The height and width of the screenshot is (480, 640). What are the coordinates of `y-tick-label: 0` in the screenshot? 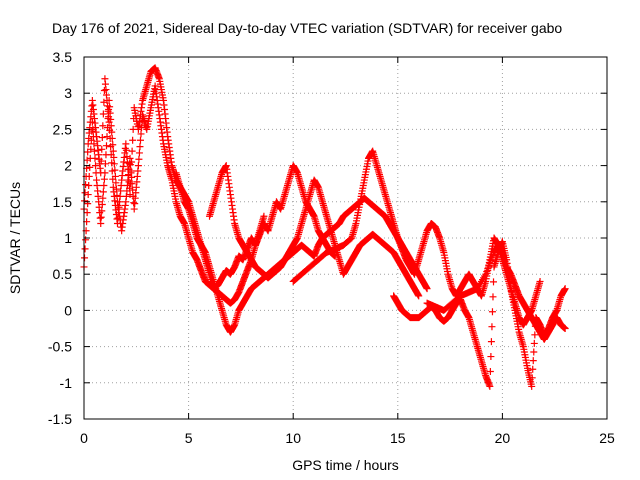 It's located at (68, 310).